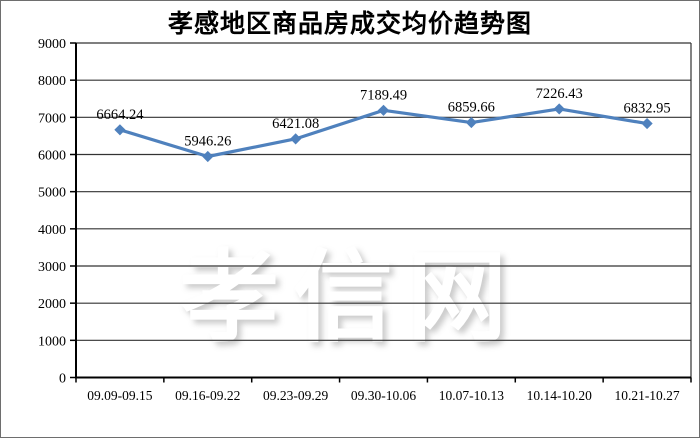 This screenshot has width=700, height=438. I want to click on x-tick-label: 09.30-10.06, so click(383, 395).